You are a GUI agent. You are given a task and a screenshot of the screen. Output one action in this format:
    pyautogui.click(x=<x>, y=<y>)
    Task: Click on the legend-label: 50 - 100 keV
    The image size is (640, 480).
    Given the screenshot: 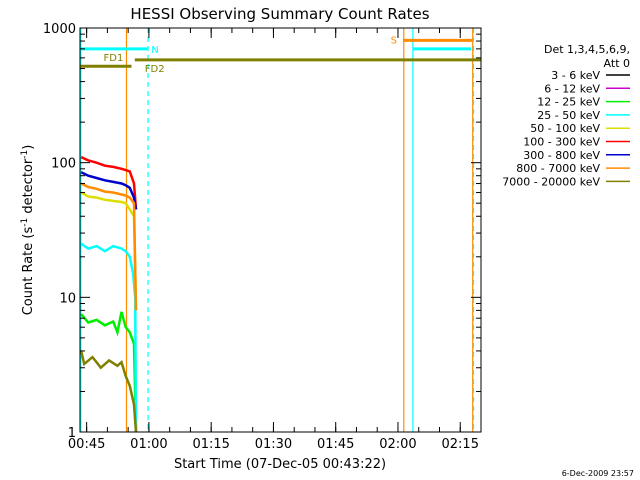 What is the action you would take?
    pyautogui.click(x=565, y=128)
    